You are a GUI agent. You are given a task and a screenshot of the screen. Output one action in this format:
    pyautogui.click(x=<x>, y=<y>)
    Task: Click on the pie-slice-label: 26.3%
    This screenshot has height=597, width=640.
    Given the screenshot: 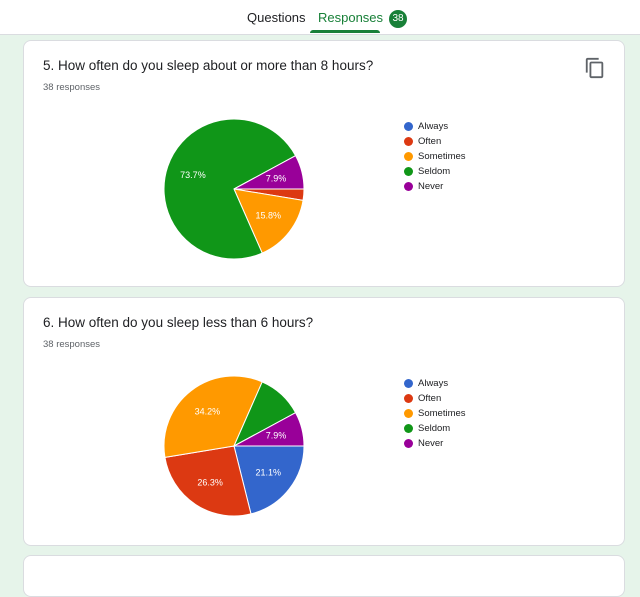 What is the action you would take?
    pyautogui.click(x=210, y=482)
    